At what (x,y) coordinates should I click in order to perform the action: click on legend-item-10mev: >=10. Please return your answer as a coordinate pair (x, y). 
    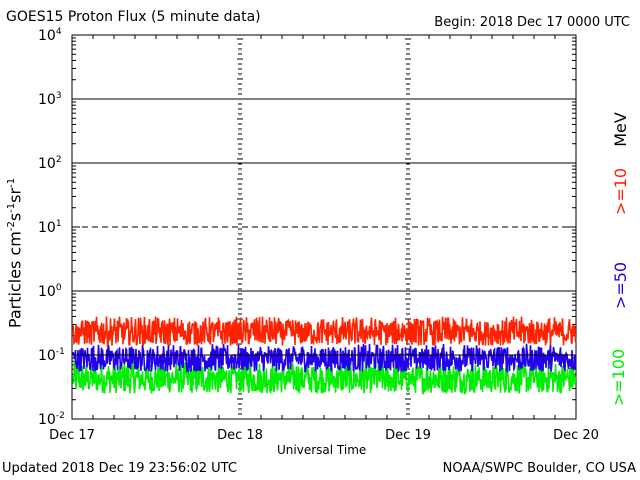
    Looking at the image, I should click on (621, 191).